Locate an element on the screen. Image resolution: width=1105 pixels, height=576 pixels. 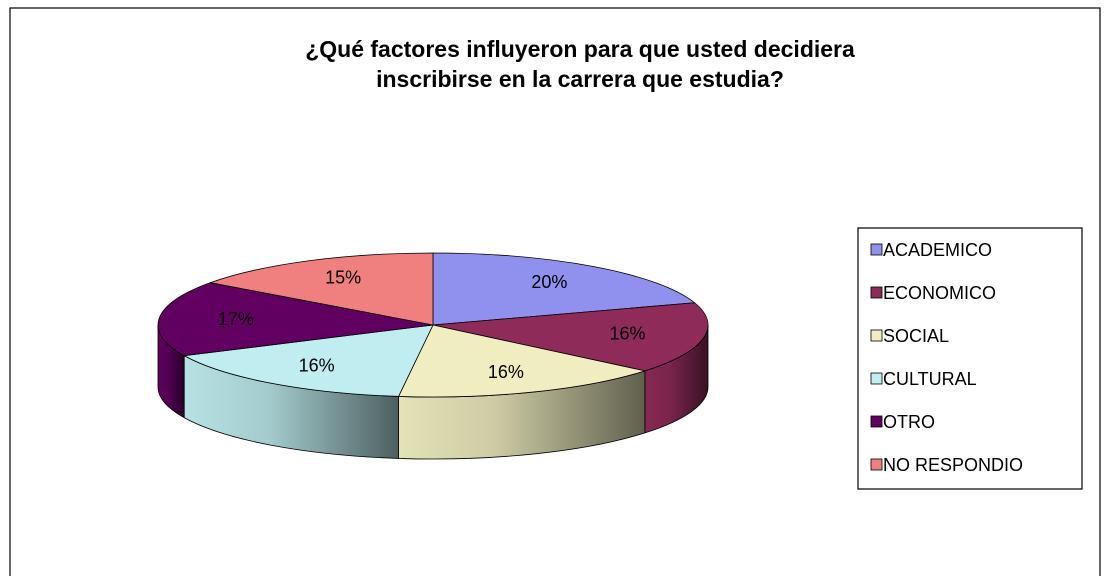
legend-label: OTRO is located at coordinates (909, 422).